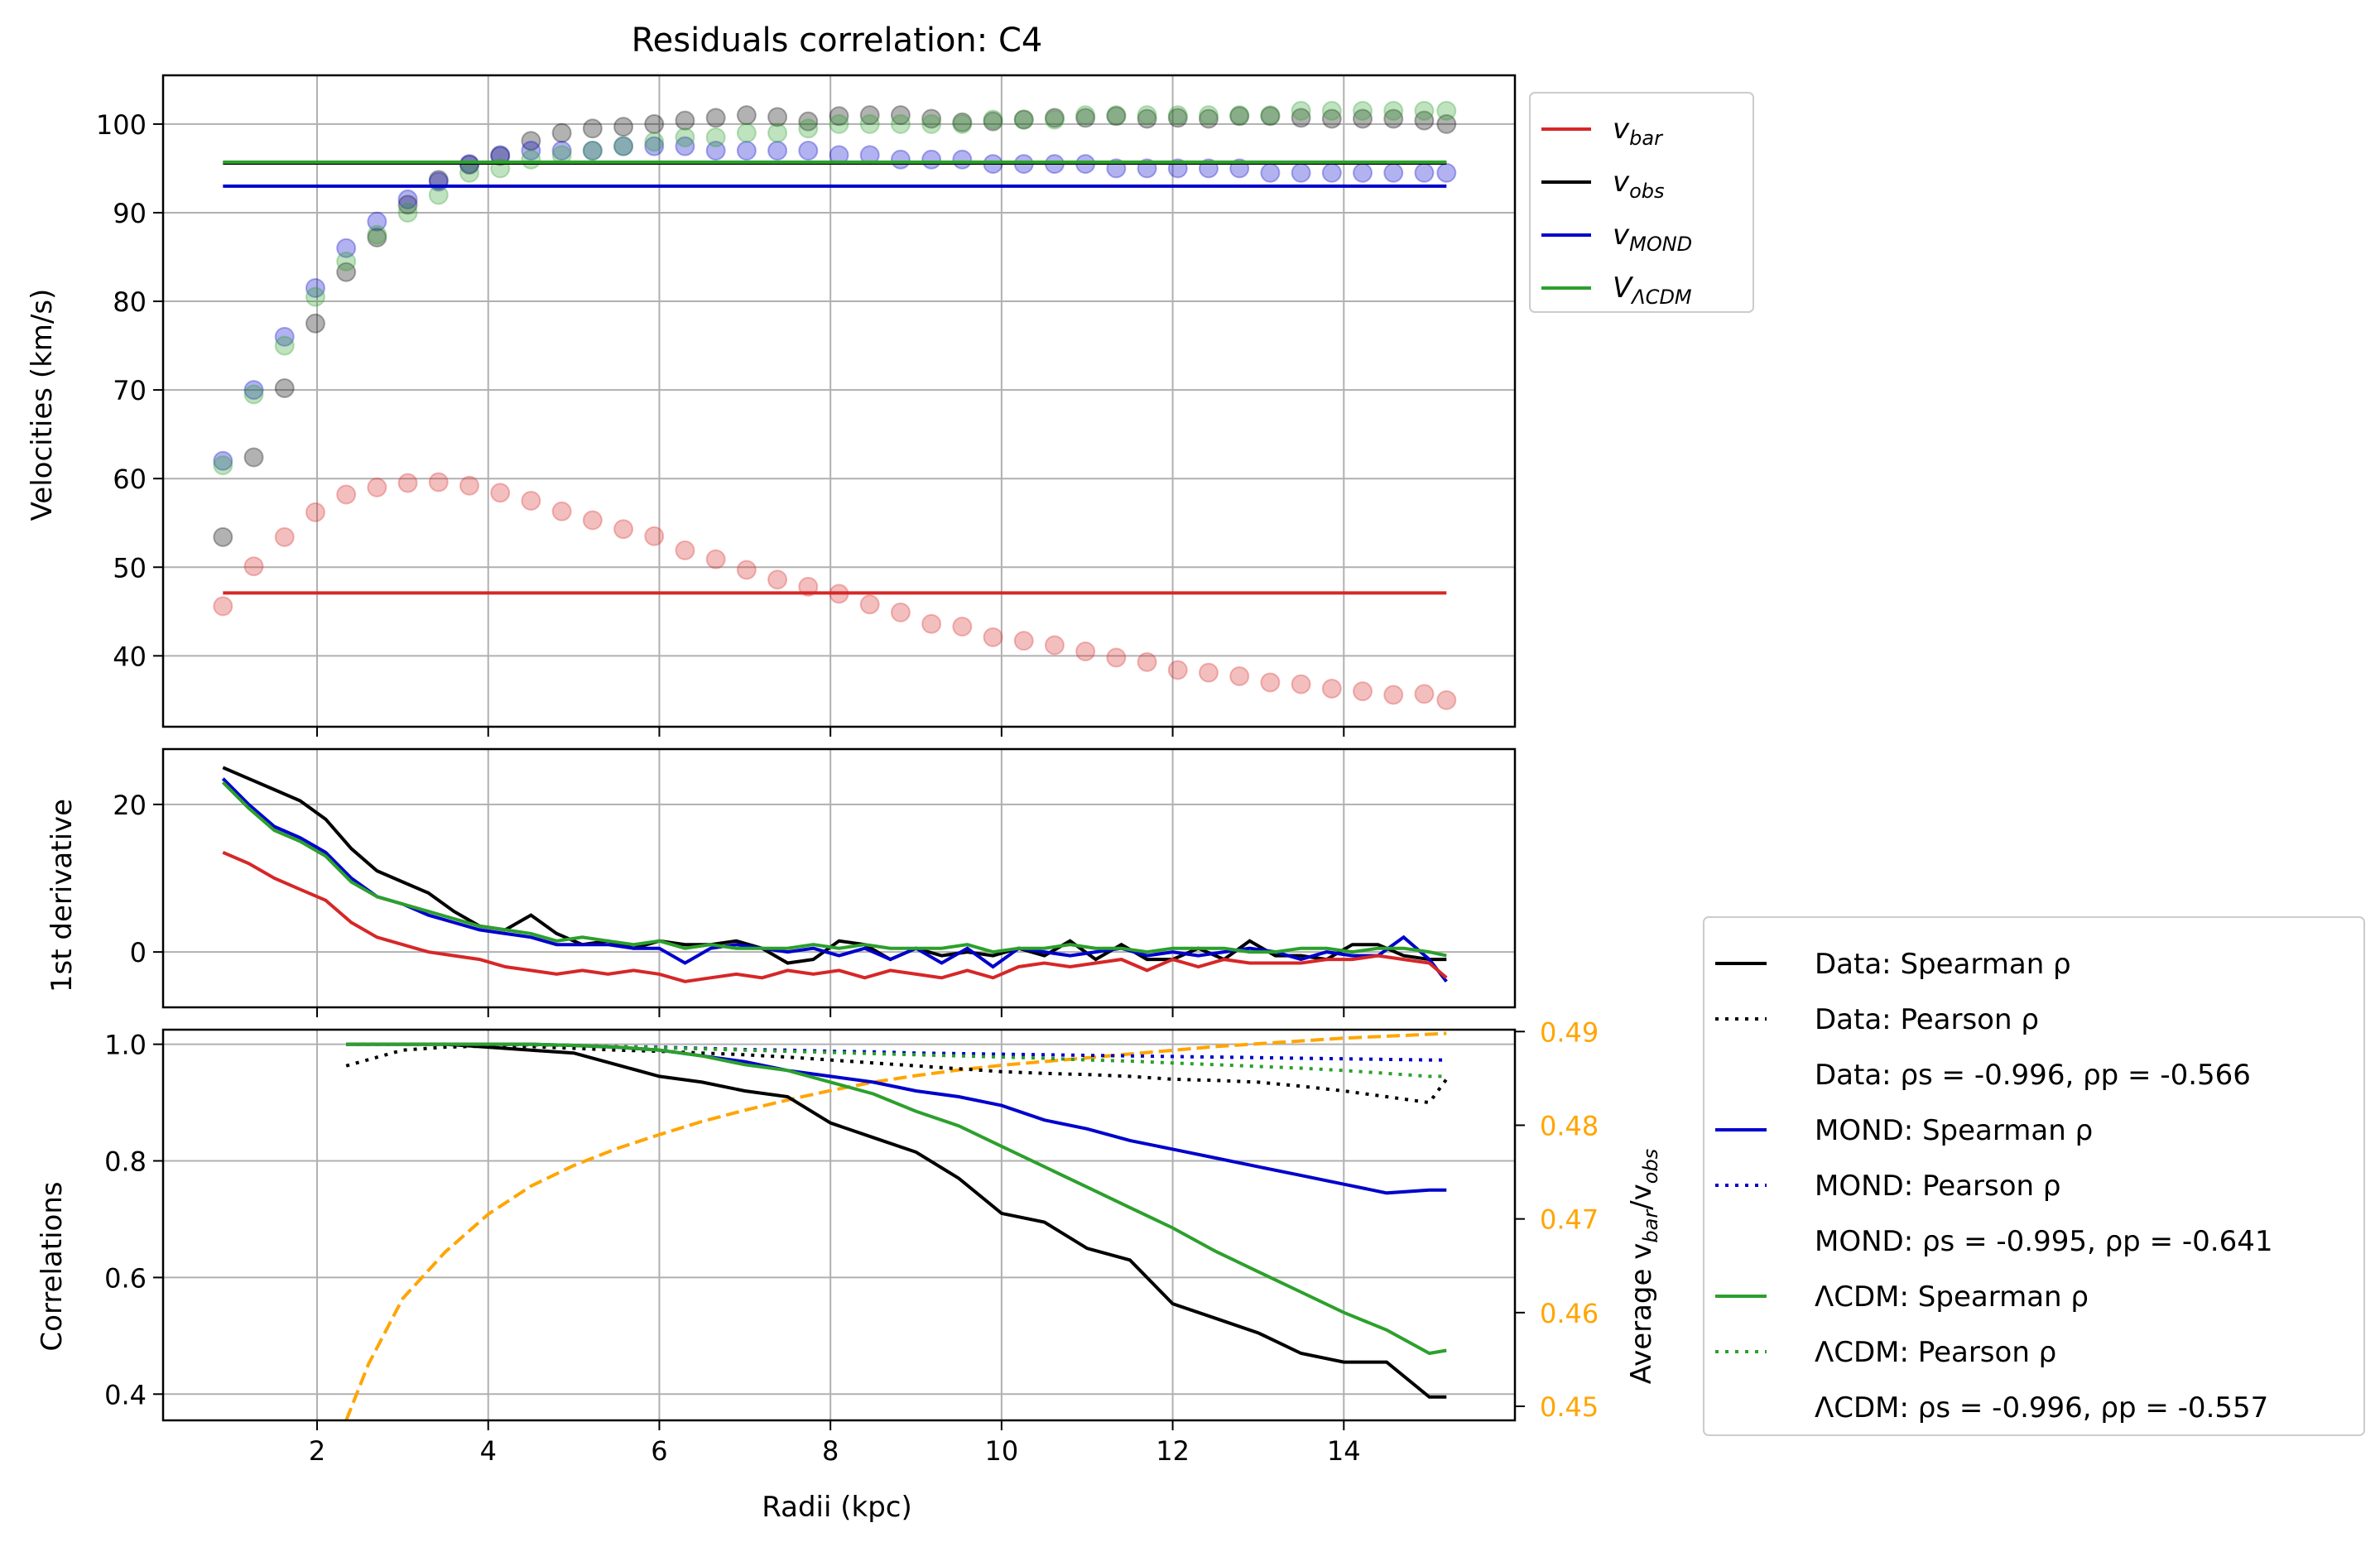  I want to click on y-tick-label: 50, so click(130, 568).